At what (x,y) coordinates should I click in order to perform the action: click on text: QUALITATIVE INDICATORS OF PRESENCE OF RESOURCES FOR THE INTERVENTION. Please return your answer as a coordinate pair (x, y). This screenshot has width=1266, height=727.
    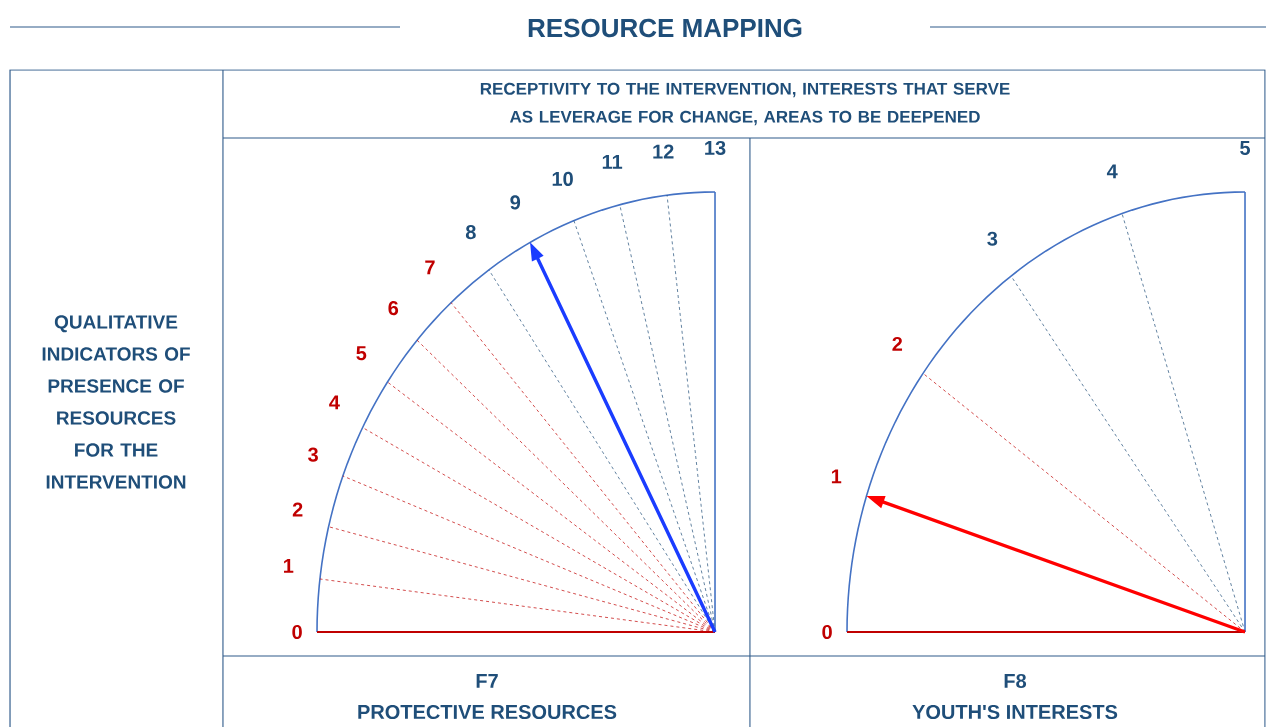
    Looking at the image, I should click on (116, 402).